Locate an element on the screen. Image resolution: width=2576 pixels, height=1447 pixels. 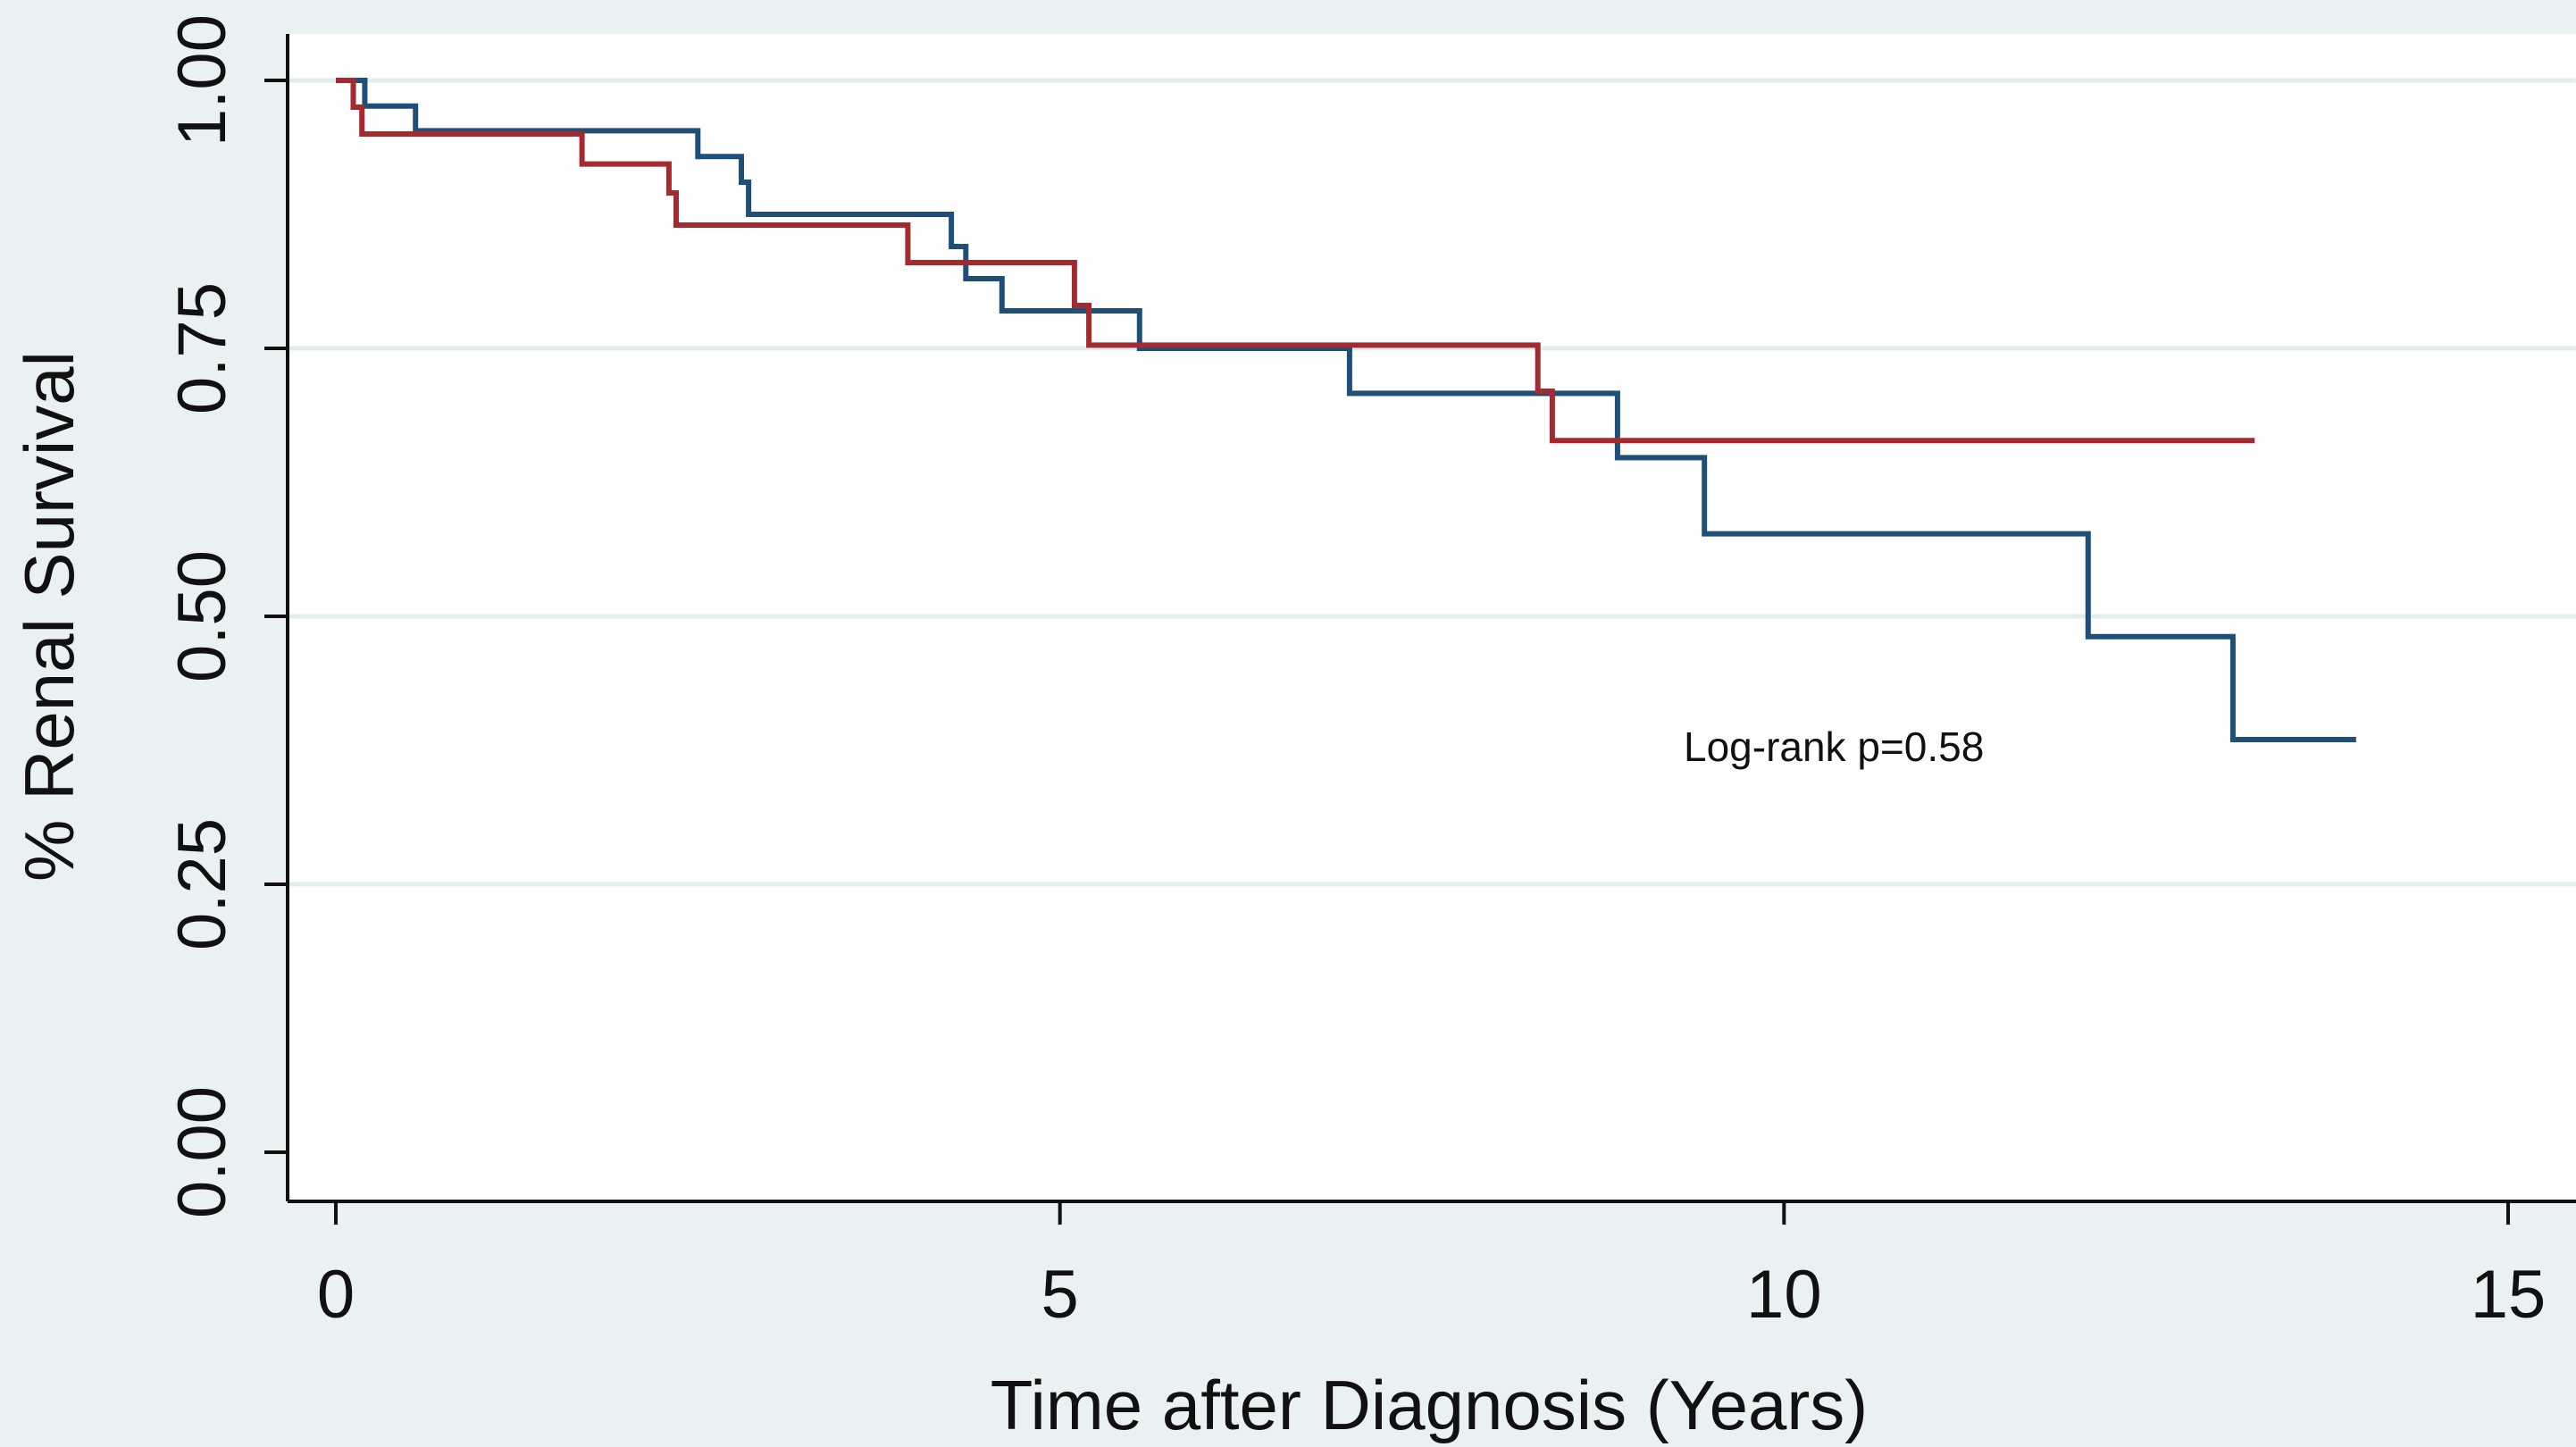
y-tick-label: 0.00 is located at coordinates (202, 1152).